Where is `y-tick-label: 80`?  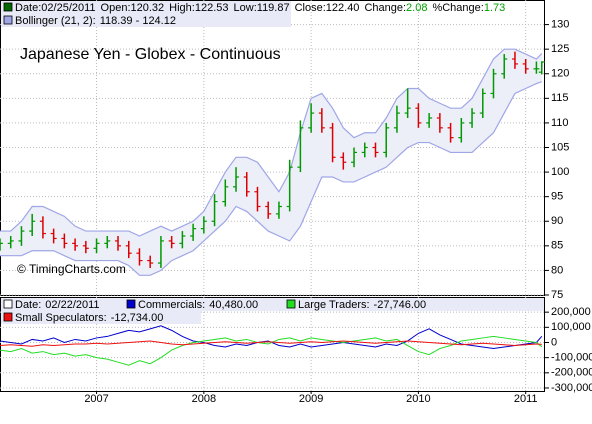
y-tick-label: 80 is located at coordinates (557, 270).